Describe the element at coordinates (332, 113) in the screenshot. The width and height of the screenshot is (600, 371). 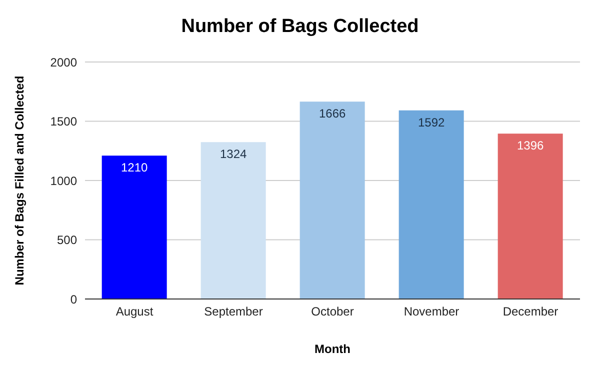
I see `data-label: 1666` at that location.